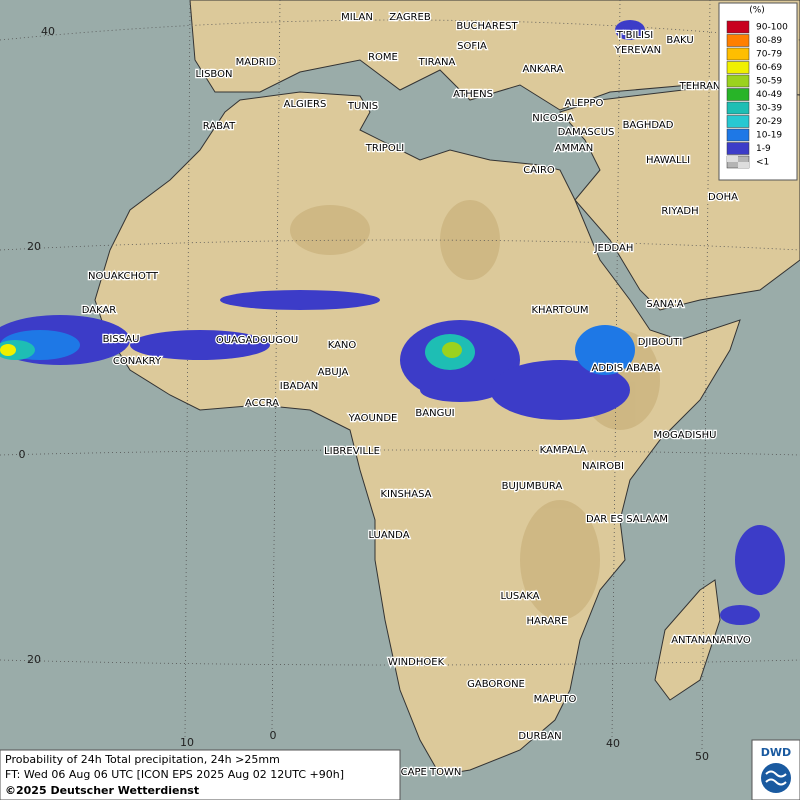 The height and width of the screenshot is (800, 800). I want to click on city-label: DJIBOUTI, so click(660, 342).